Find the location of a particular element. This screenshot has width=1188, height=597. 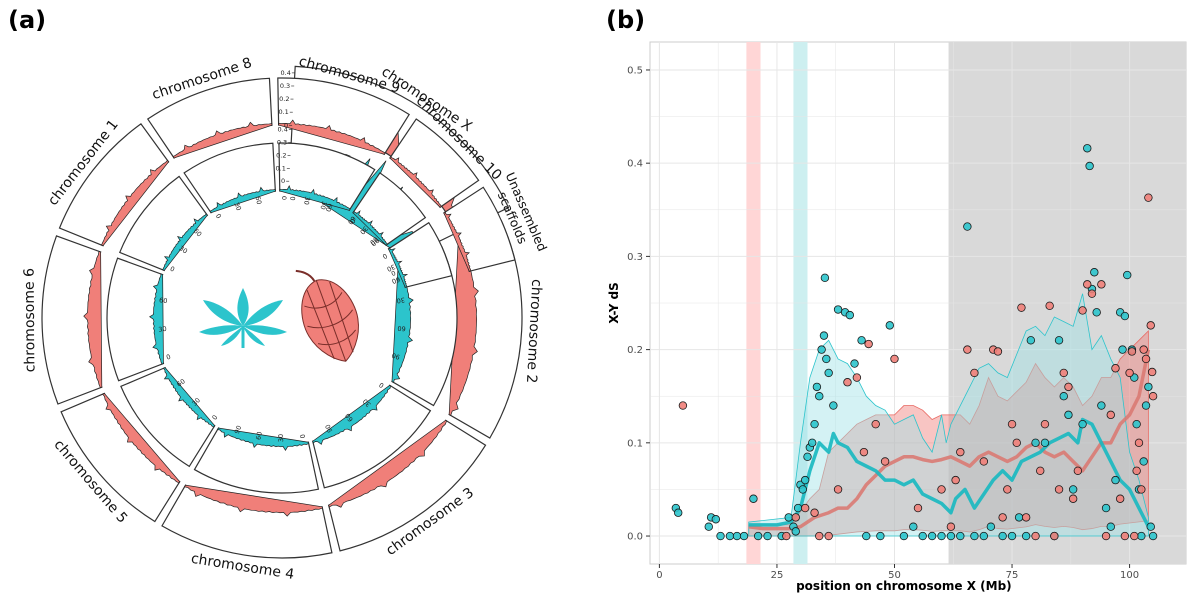

panel-b-label: (b) is located at coordinates (625, 20).